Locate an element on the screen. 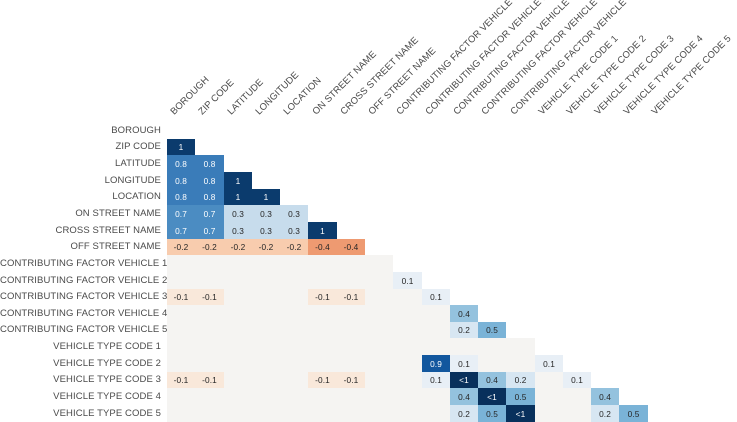 This screenshot has width=737, height=422. row-label: CROSS STREET NAME is located at coordinates (108, 230).